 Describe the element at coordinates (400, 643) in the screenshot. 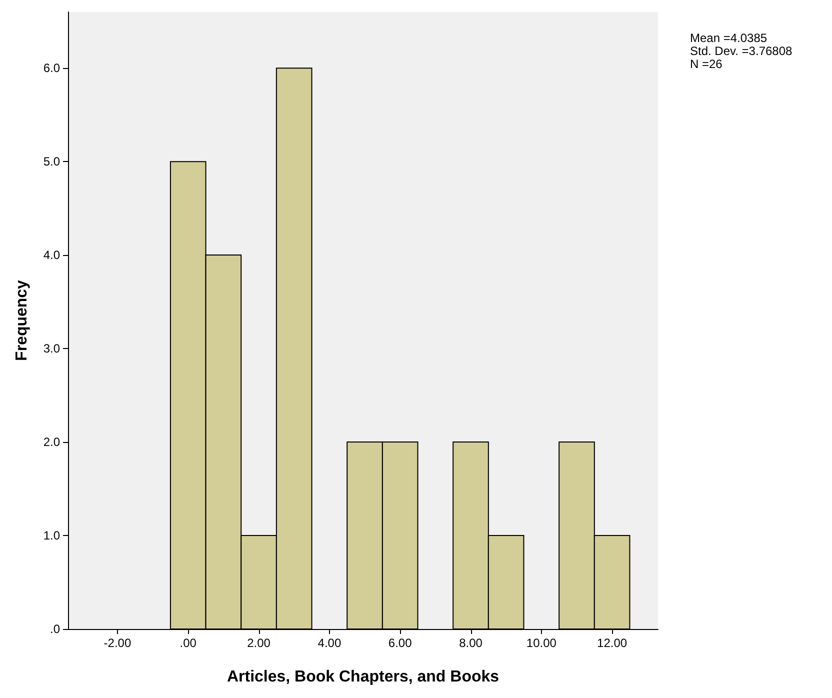

I see `x-tick-label: 6.00` at that location.